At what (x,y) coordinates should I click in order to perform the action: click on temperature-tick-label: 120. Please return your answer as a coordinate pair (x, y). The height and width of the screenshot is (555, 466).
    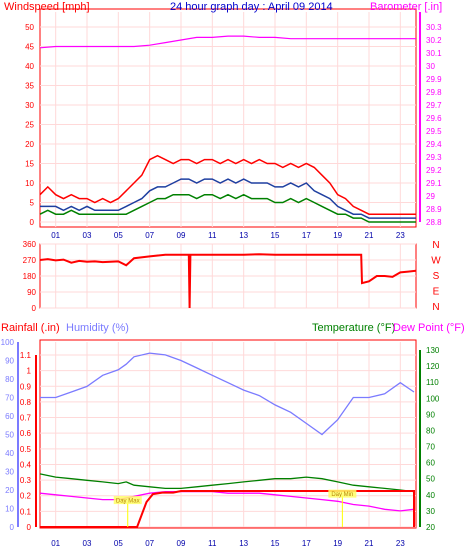
    Looking at the image, I should click on (433, 366).